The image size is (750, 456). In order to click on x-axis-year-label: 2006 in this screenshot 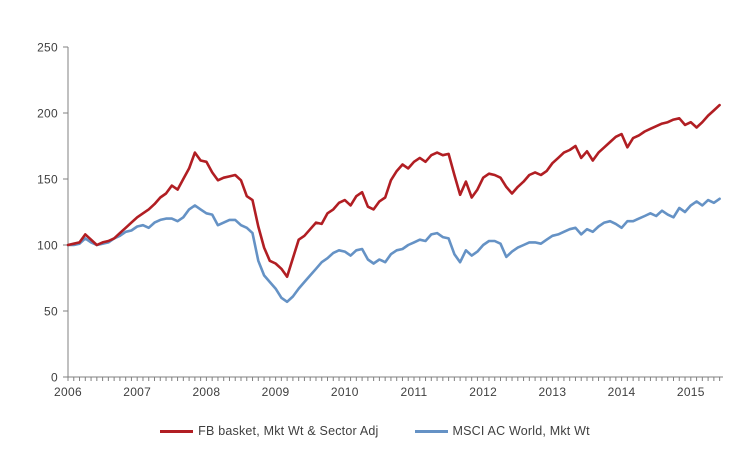, I will do `click(68, 392)`.